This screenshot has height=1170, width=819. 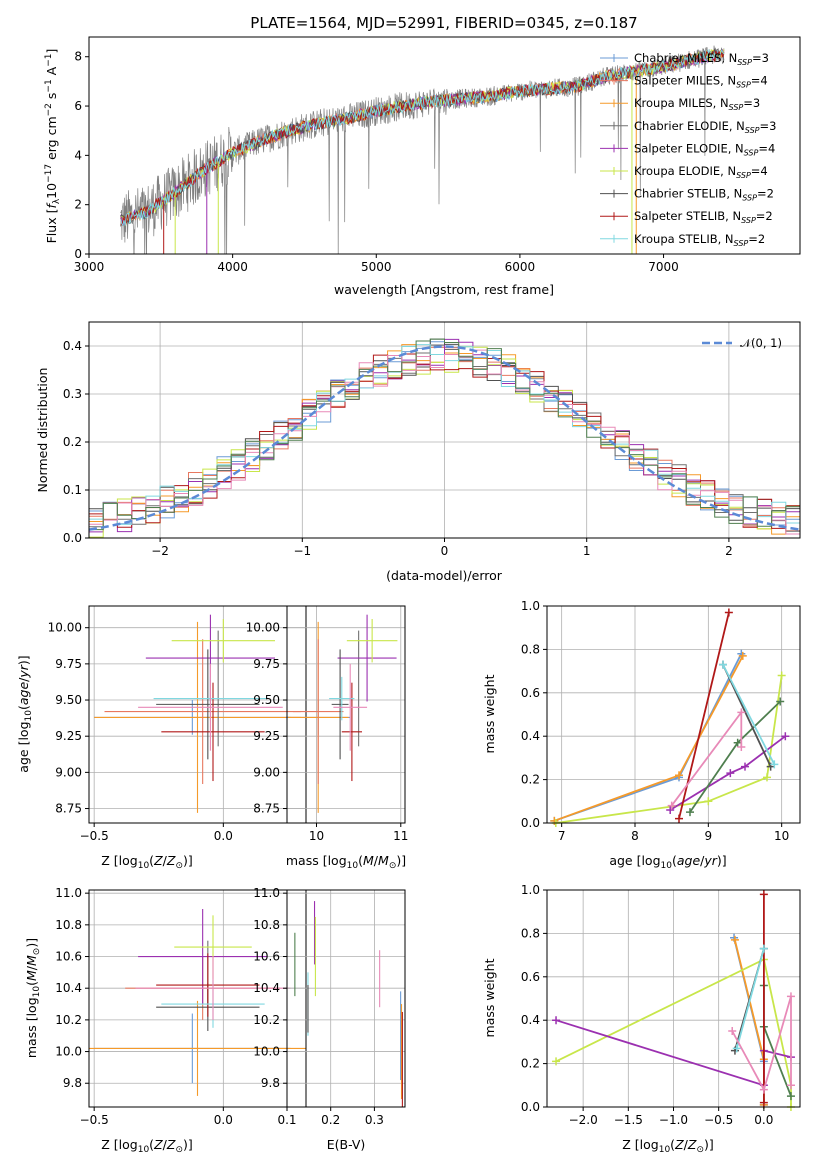 I want to click on x-tick-label: 0.0, so click(x=223, y=836).